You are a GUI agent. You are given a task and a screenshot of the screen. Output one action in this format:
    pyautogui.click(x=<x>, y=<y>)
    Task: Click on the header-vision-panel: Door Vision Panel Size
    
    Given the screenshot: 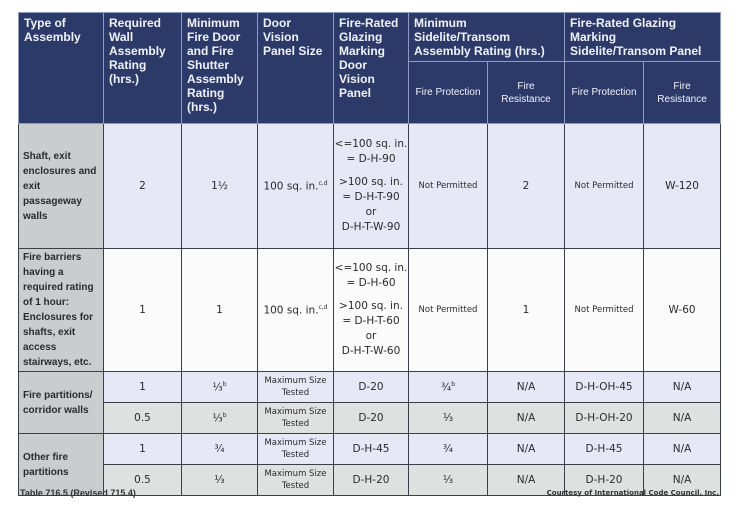 What is the action you would take?
    pyautogui.click(x=295, y=68)
    